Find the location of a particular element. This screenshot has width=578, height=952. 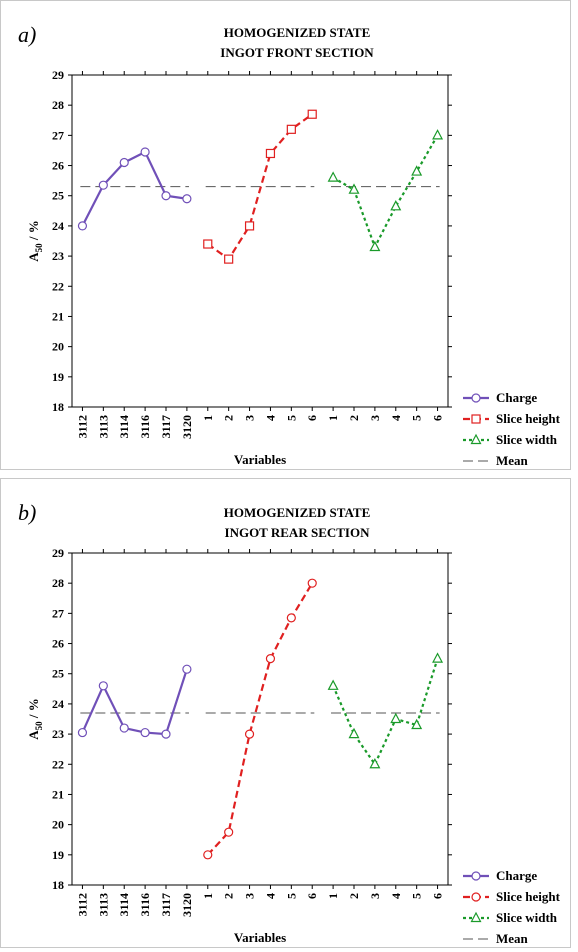

legend-entry: Charge is located at coordinates (500, 397).